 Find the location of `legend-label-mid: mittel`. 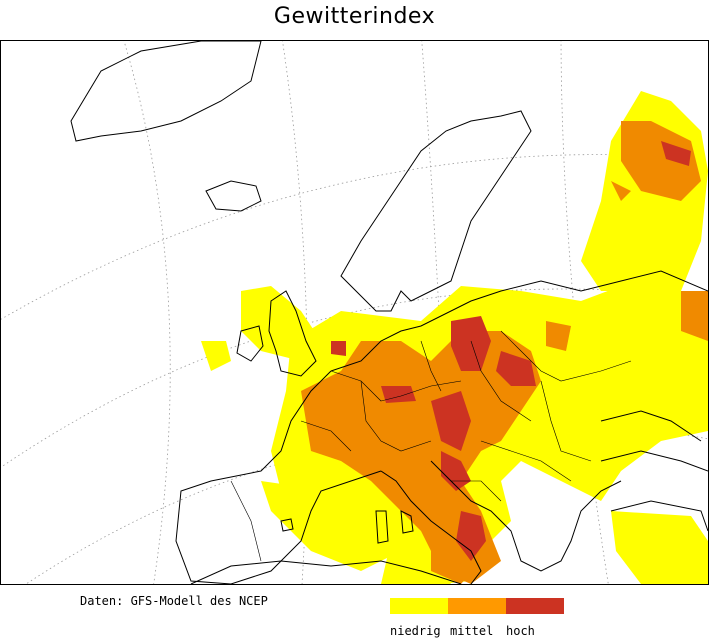

legend-label-mid: mittel is located at coordinates (472, 631).